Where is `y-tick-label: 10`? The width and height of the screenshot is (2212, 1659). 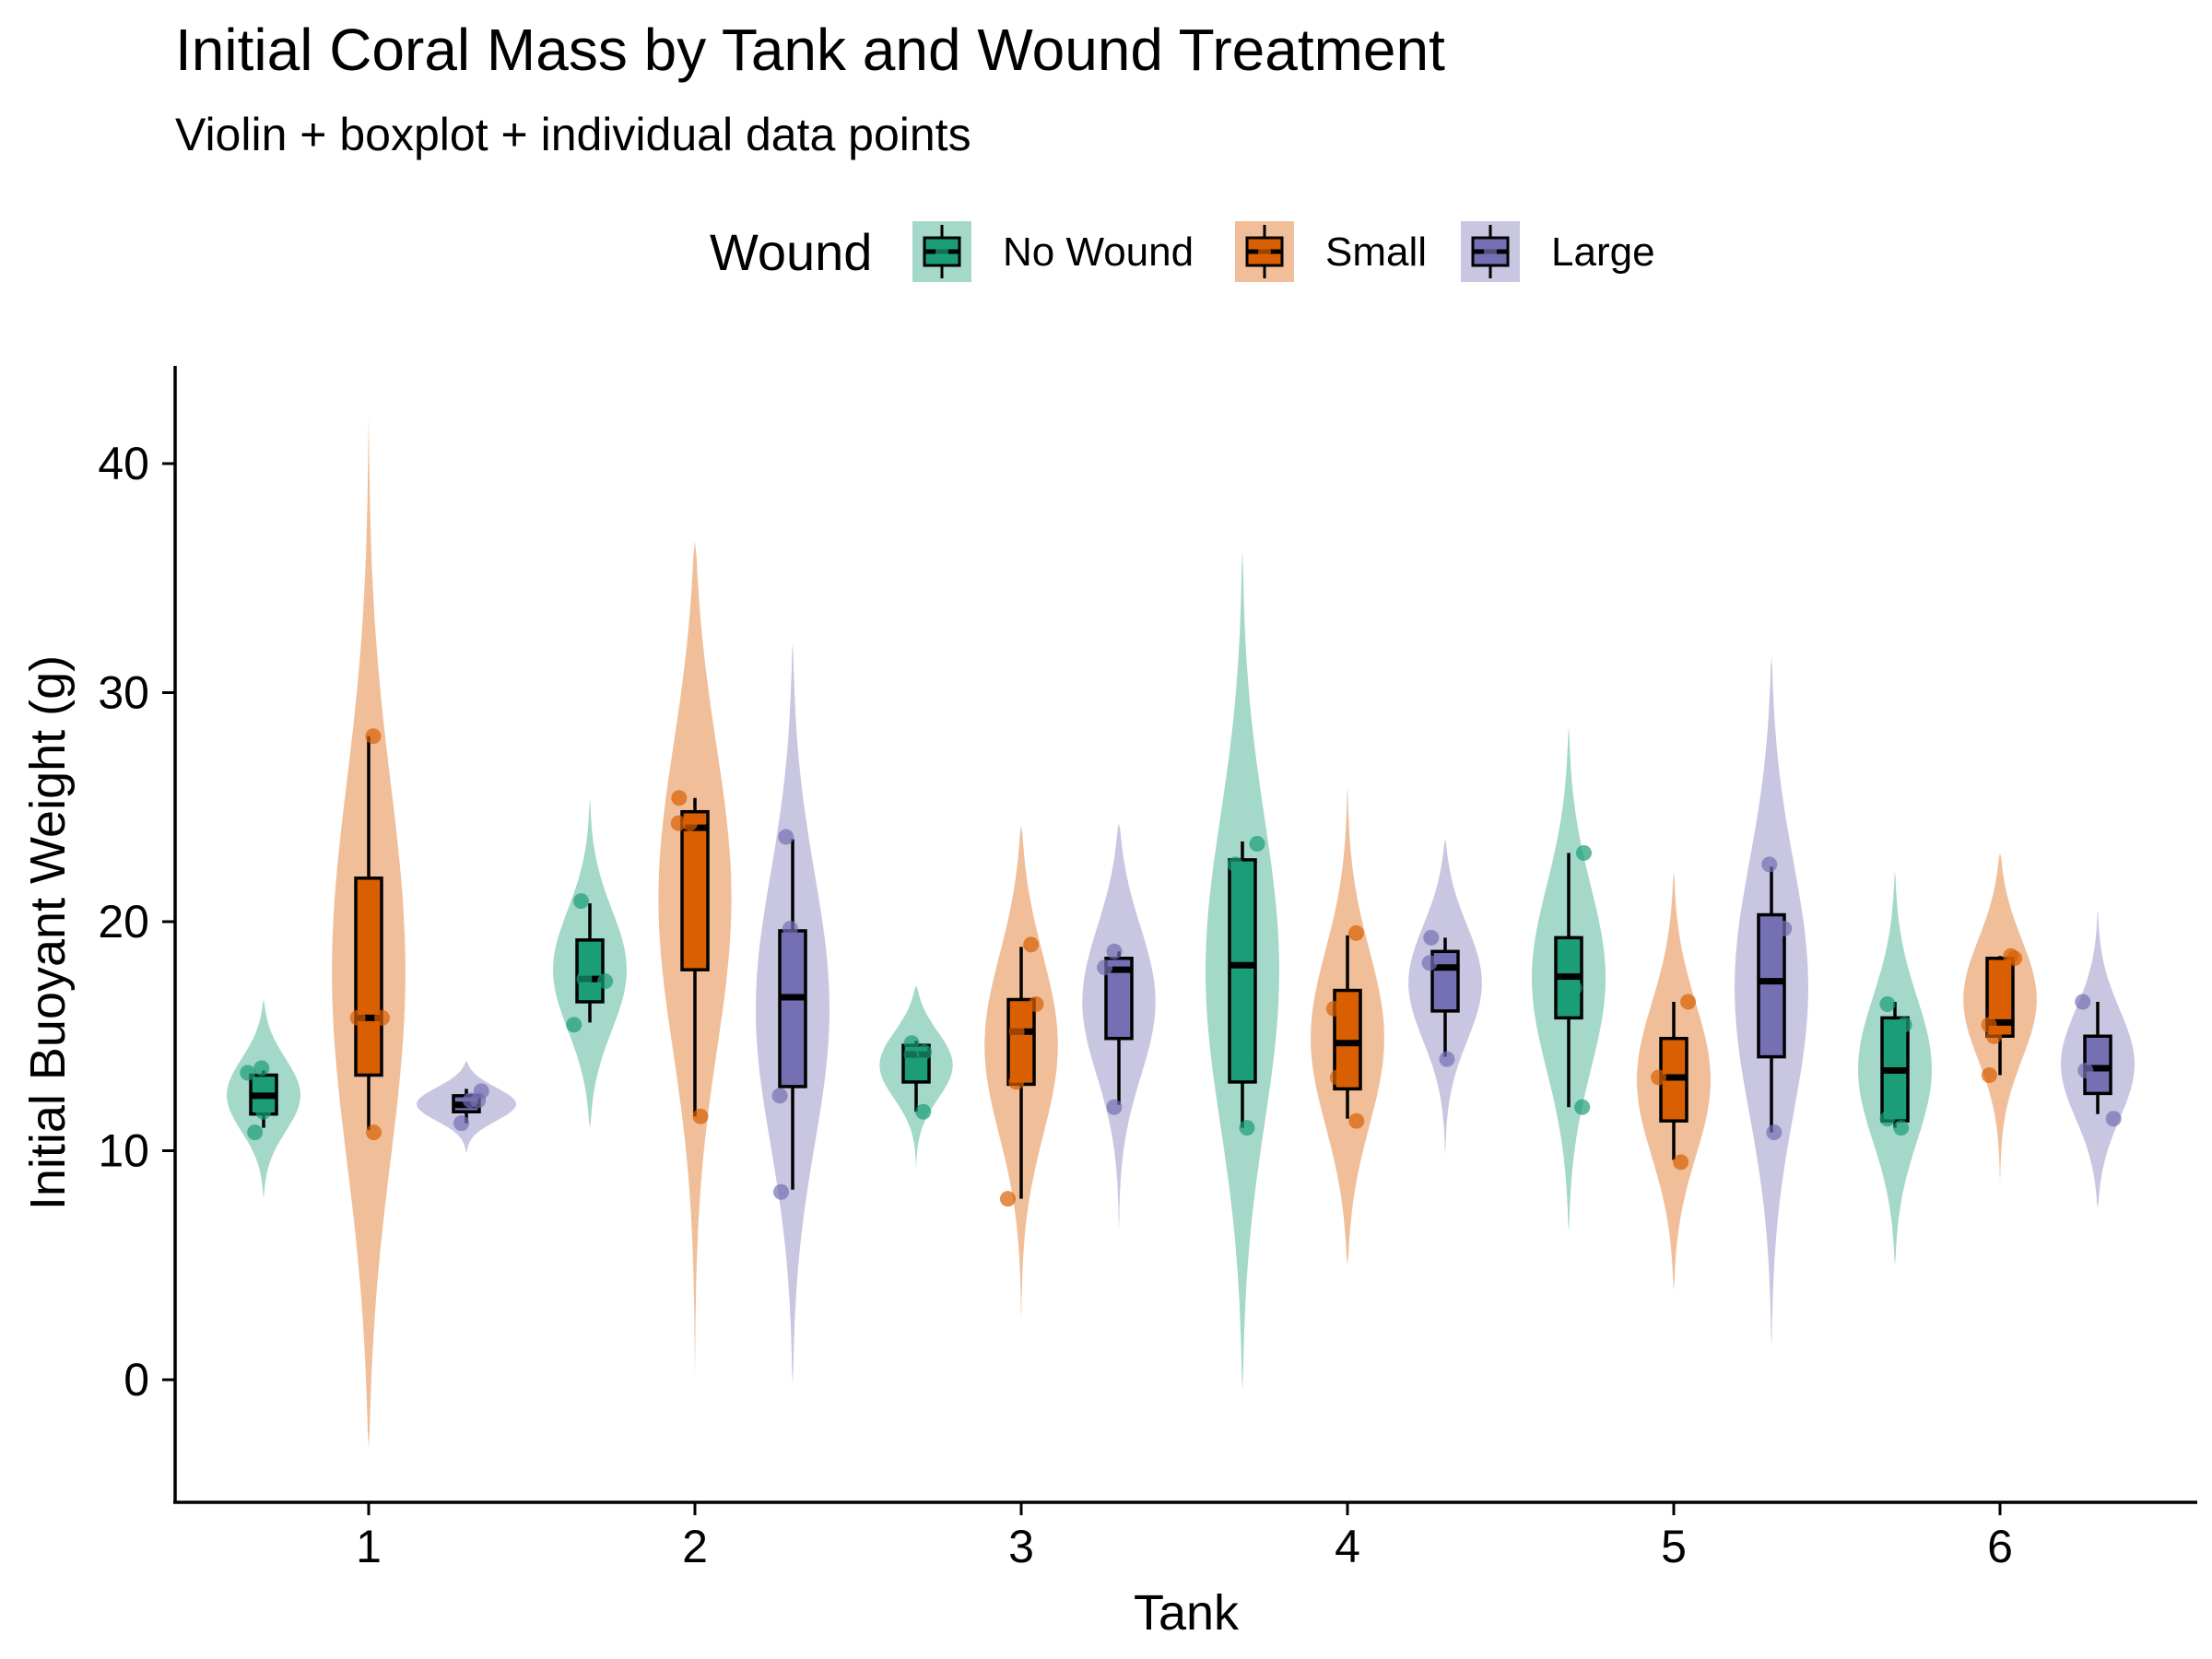 y-tick-label: 10 is located at coordinates (123, 1151).